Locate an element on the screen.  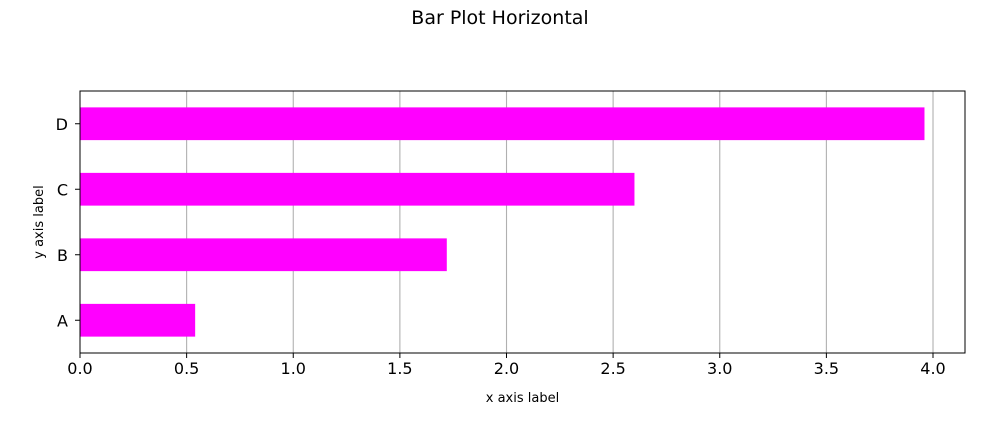
x-tick-label: 4.0 is located at coordinates (932, 368).